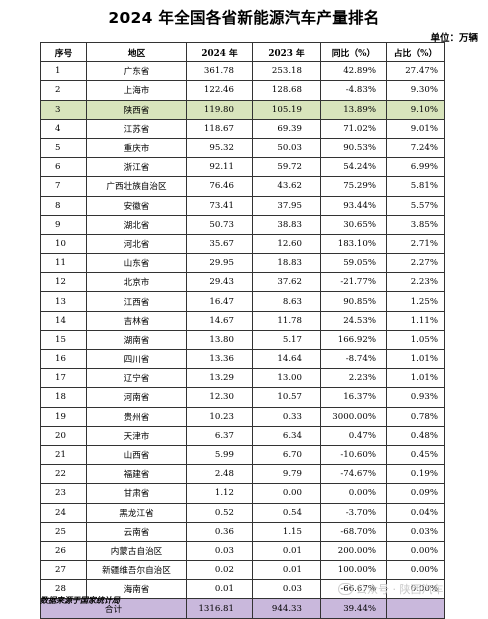 The height and width of the screenshot is (619, 488). Describe the element at coordinates (63, 378) in the screenshot. I see `cell-rank: 17` at that location.